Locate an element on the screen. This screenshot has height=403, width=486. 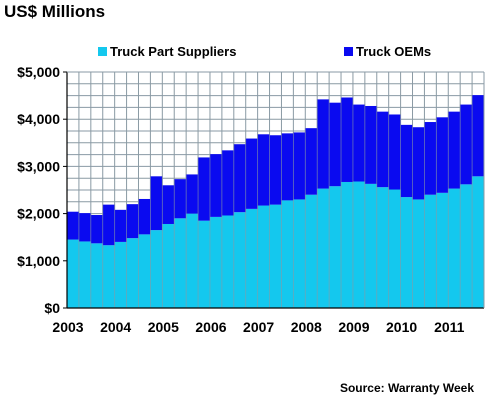
y-tick-label: $1,000 is located at coordinates (38, 261).